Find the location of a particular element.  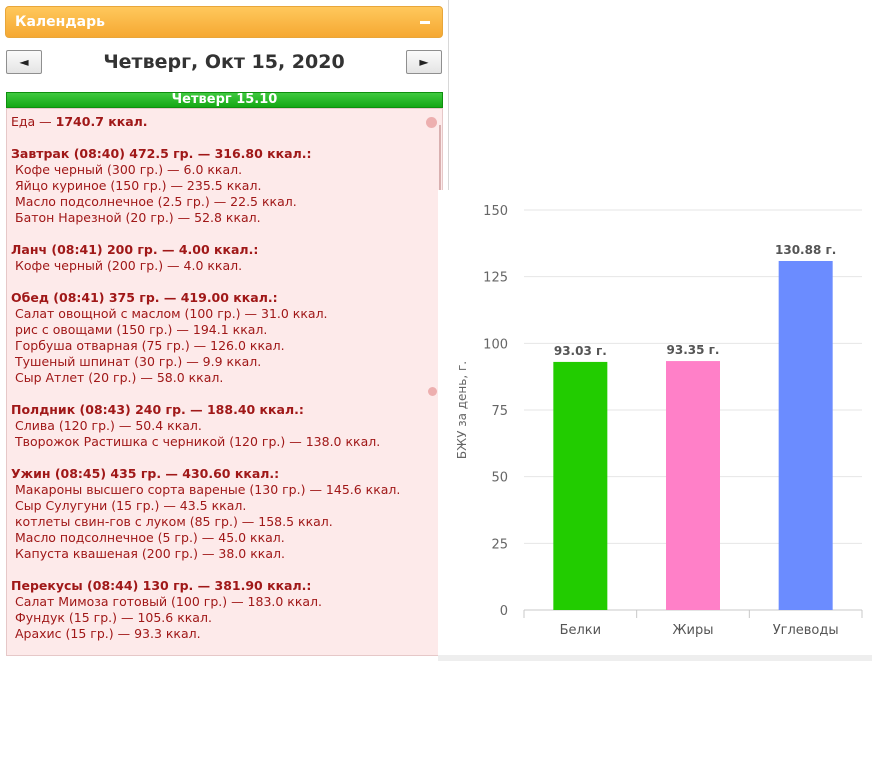

bar-value-label: 93.03 г. is located at coordinates (580, 351).